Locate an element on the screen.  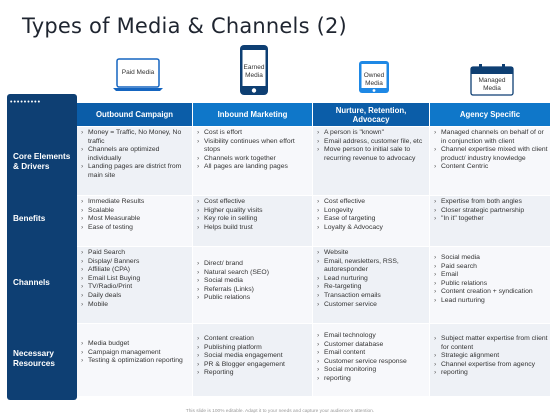
list-item: TV/Radio/Print is located at coordinates (135, 287).